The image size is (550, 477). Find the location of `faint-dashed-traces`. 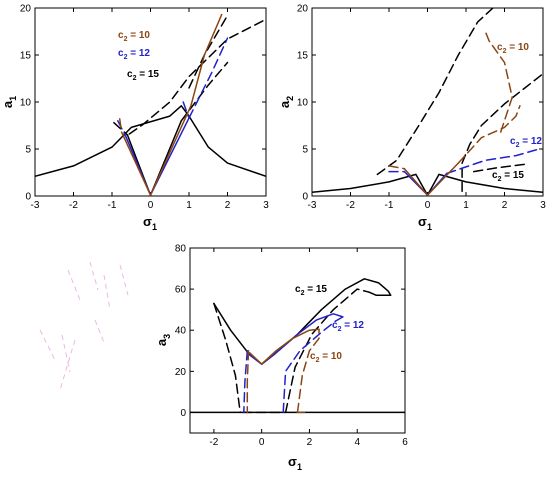

faint-dashed-traces is located at coordinates (84, 326).